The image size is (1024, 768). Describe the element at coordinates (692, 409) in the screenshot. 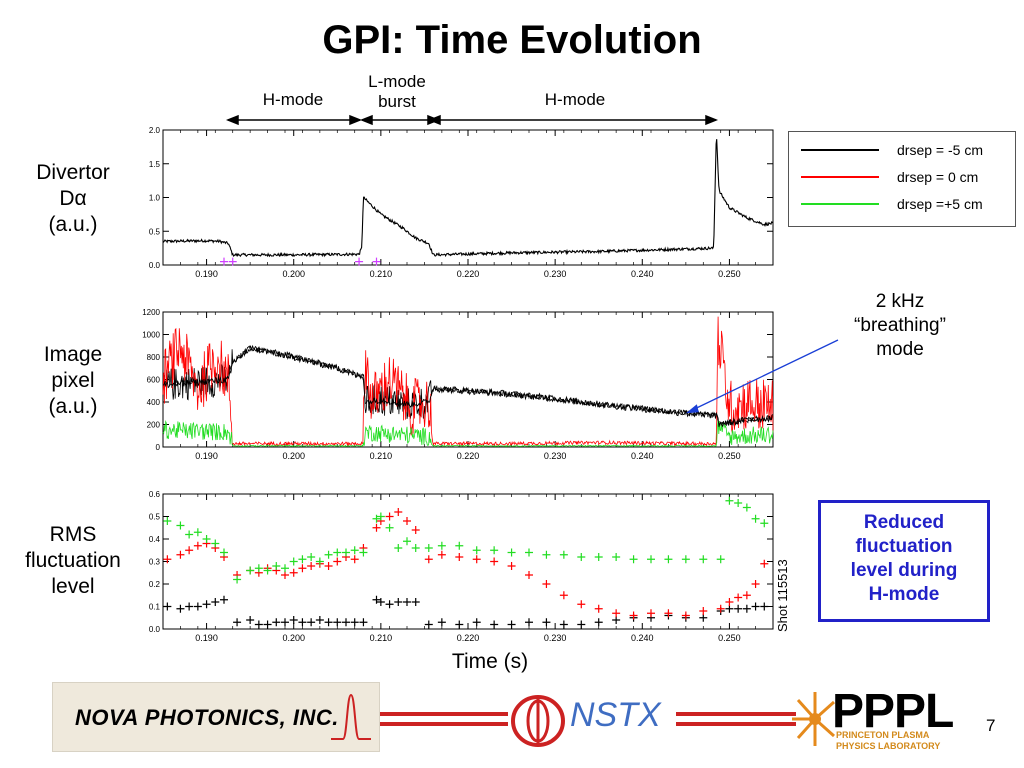

I see `breathing-arrowhead` at that location.